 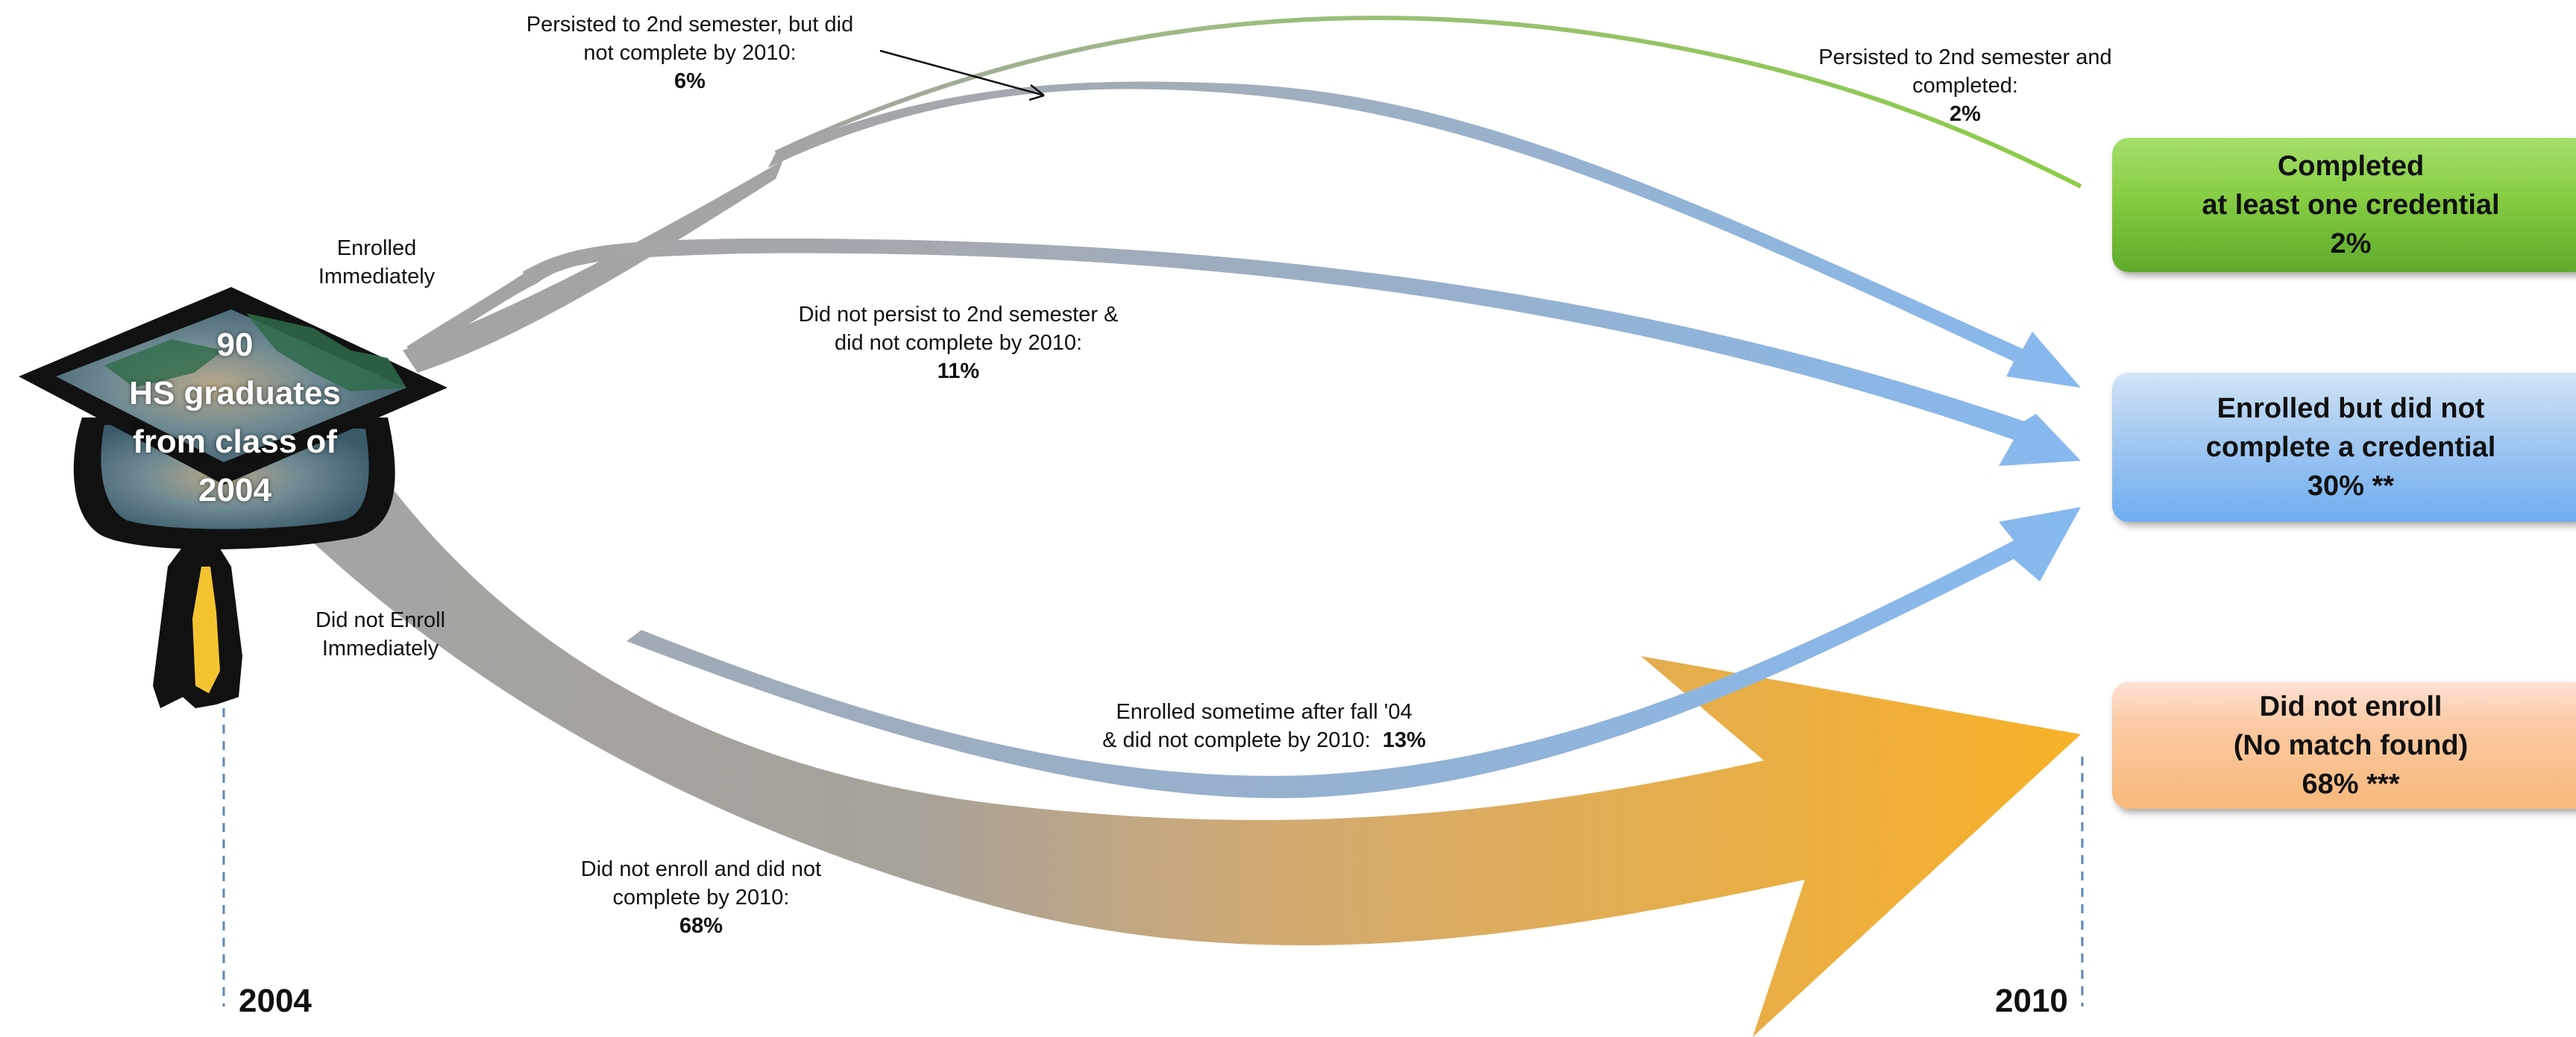 I want to click on flow-6pct-line2: not complete by 2010:, so click(x=690, y=53).